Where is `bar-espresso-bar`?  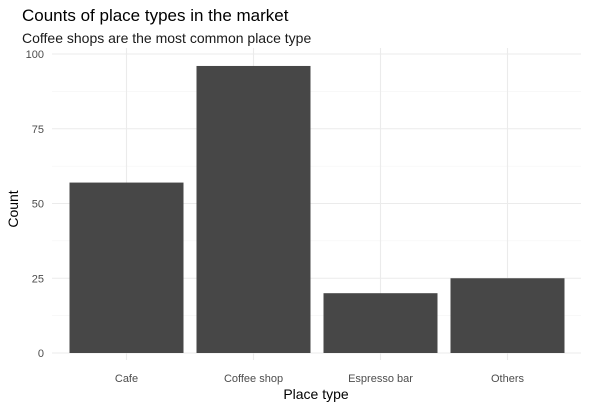 bar-espresso-bar is located at coordinates (380, 323).